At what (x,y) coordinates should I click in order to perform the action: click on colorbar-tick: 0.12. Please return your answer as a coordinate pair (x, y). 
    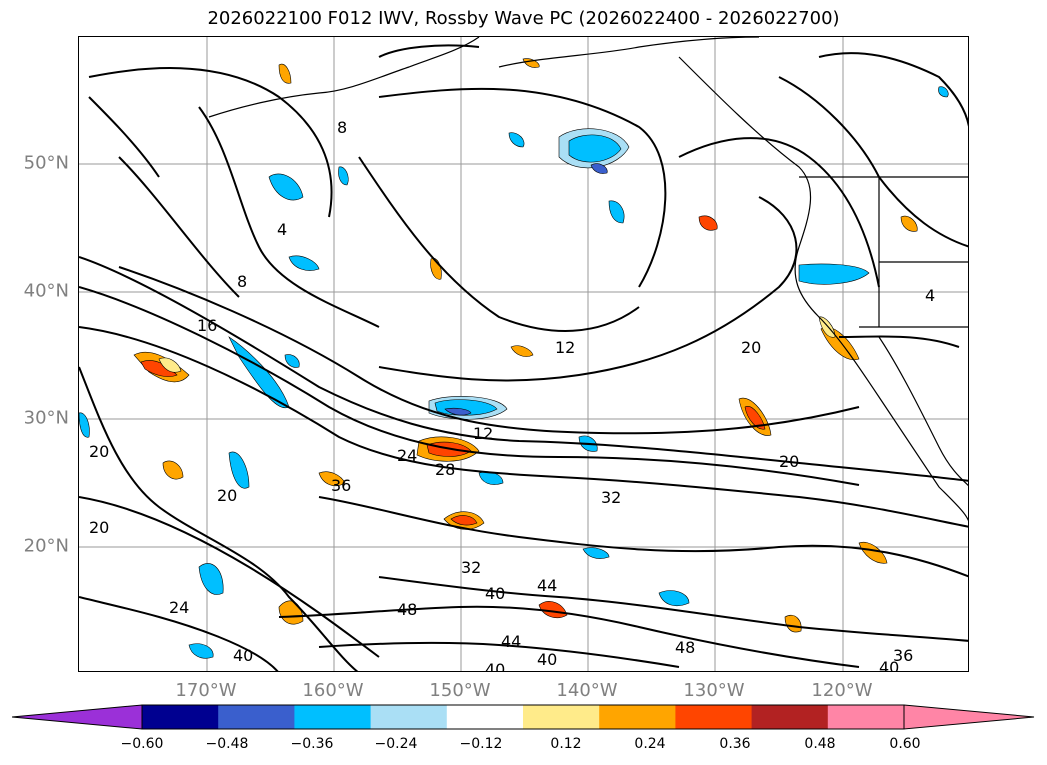
    Looking at the image, I should click on (566, 744).